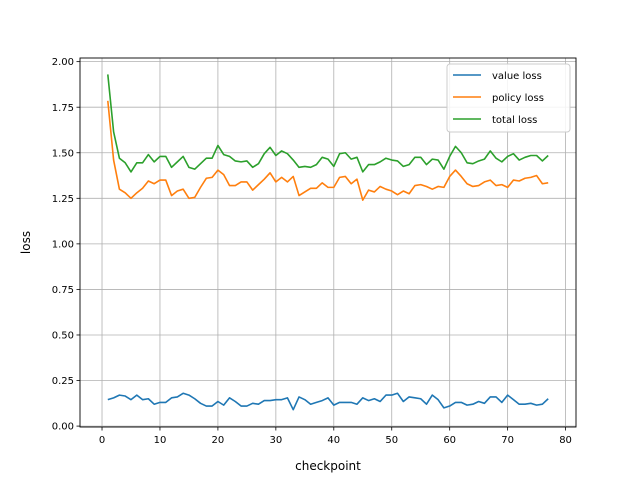 The height and width of the screenshot is (480, 640). What do you see at coordinates (328, 401) in the screenshot?
I see `value-loss-line` at bounding box center [328, 401].